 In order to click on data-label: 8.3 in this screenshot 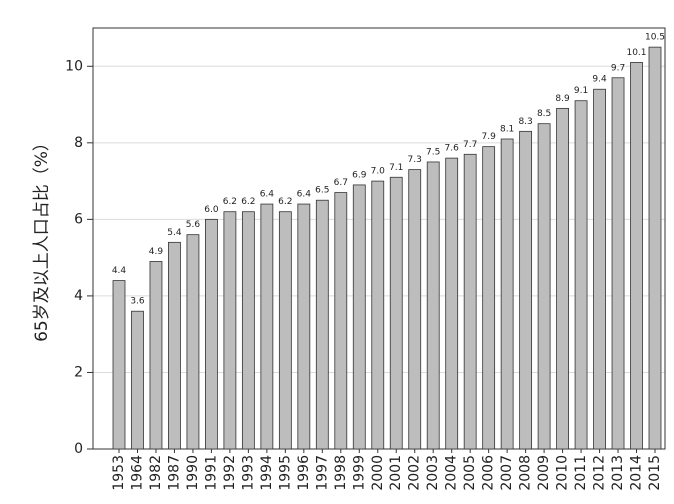, I will do `click(525, 122)`.